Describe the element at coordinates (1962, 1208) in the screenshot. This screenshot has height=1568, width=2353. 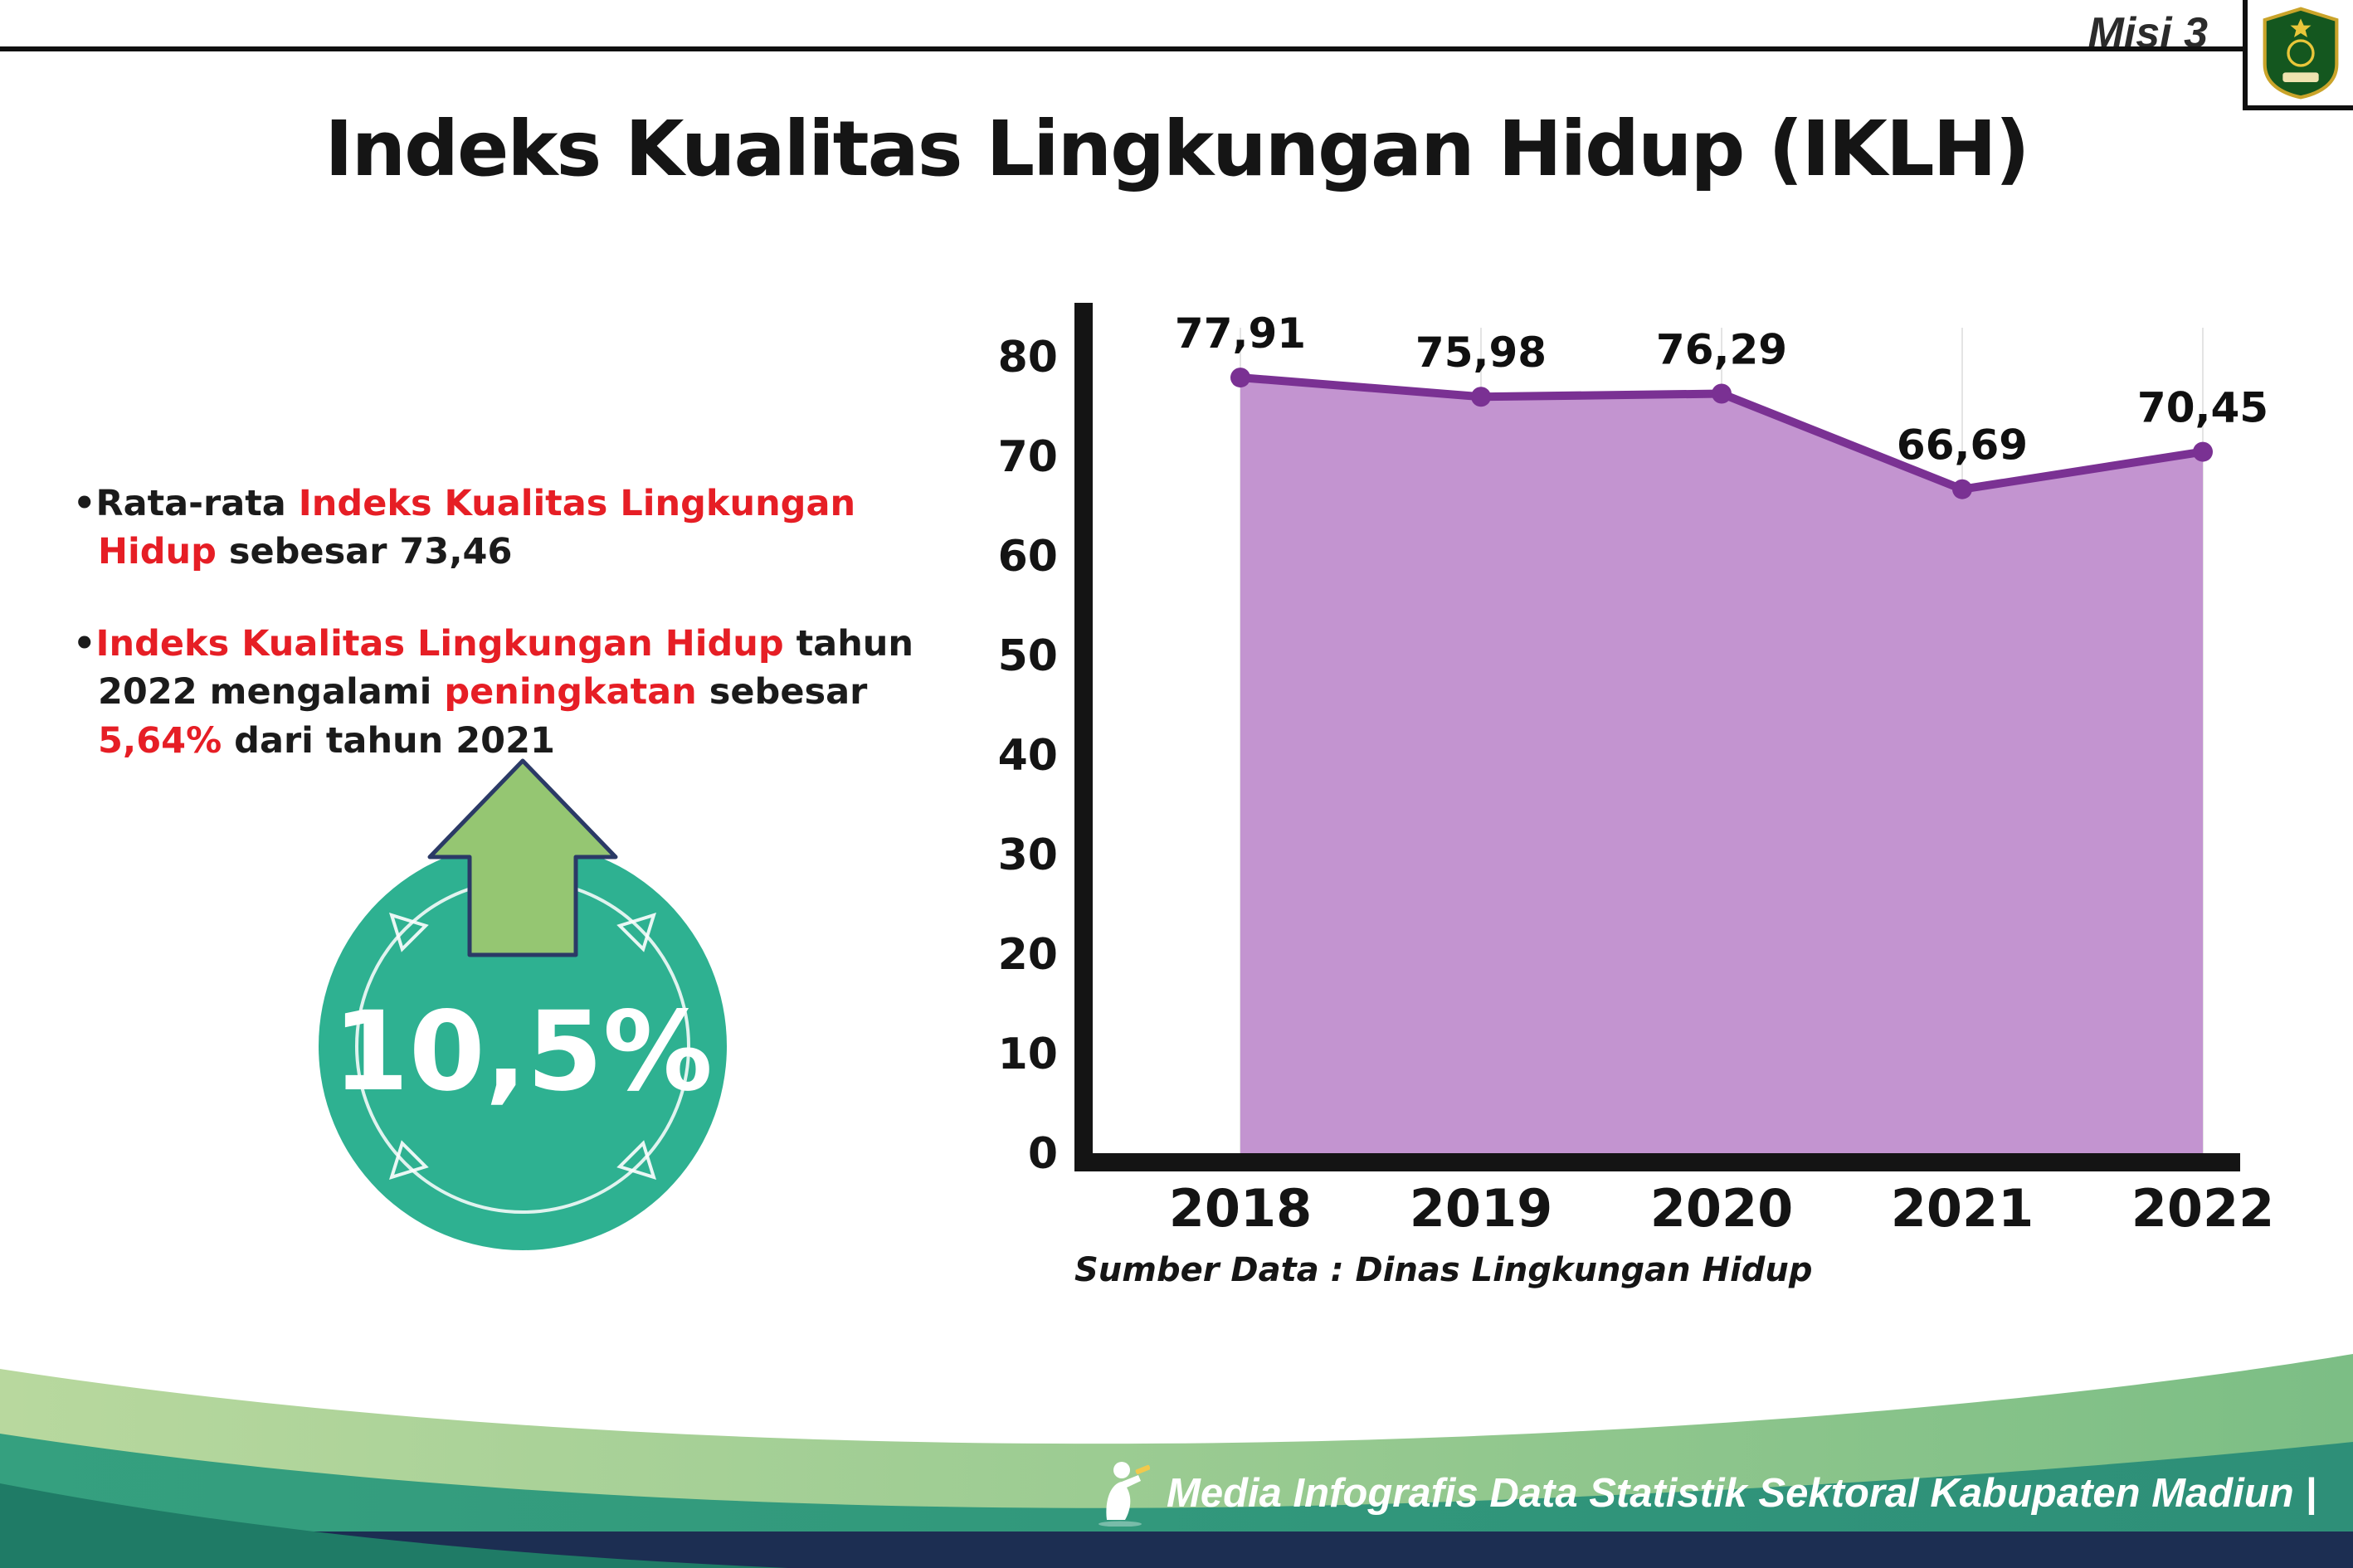
I see `x-tick-label: 2021` at that location.